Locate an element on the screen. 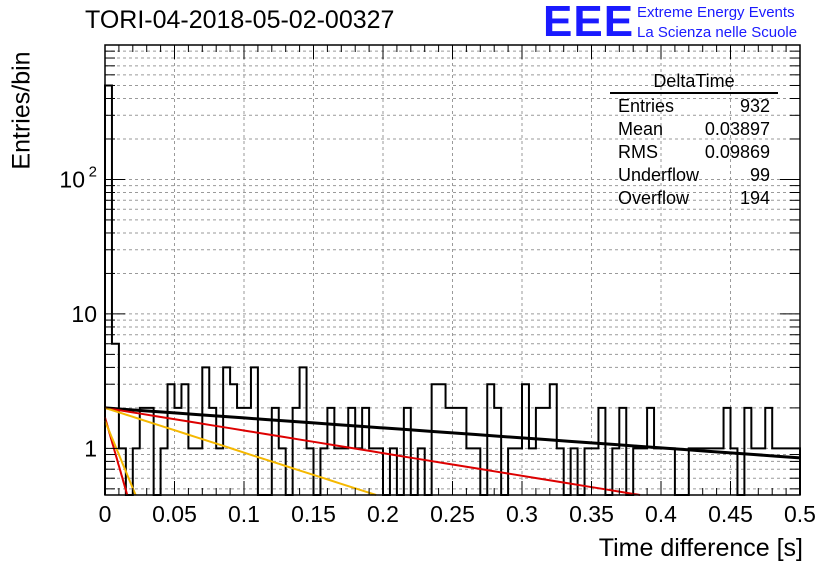 The image size is (836, 572). x-tick-label: 0.05 is located at coordinates (174, 514).